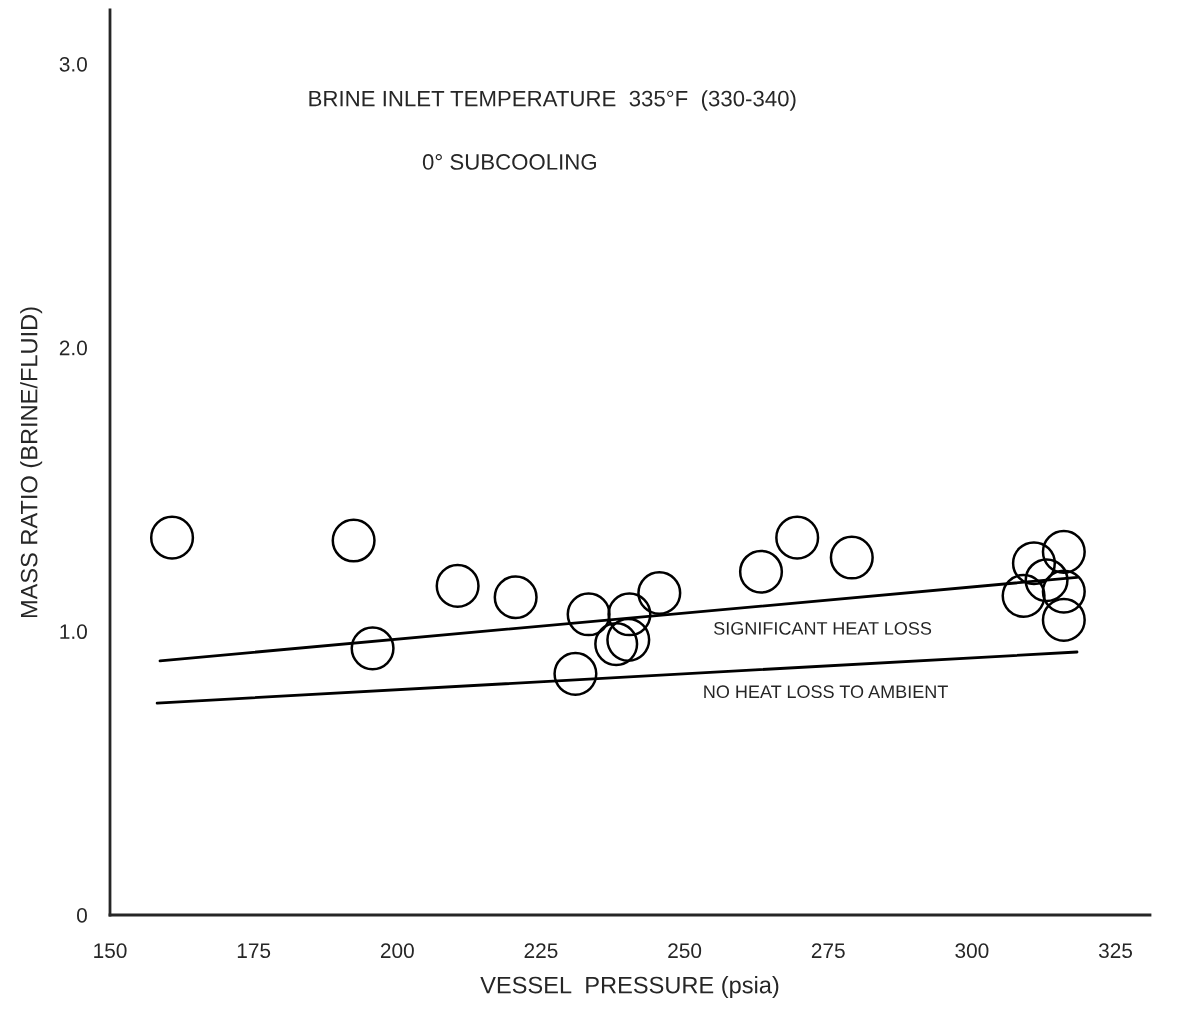  Describe the element at coordinates (73, 348) in the screenshot. I see `y-tick-label: 2.0` at that location.